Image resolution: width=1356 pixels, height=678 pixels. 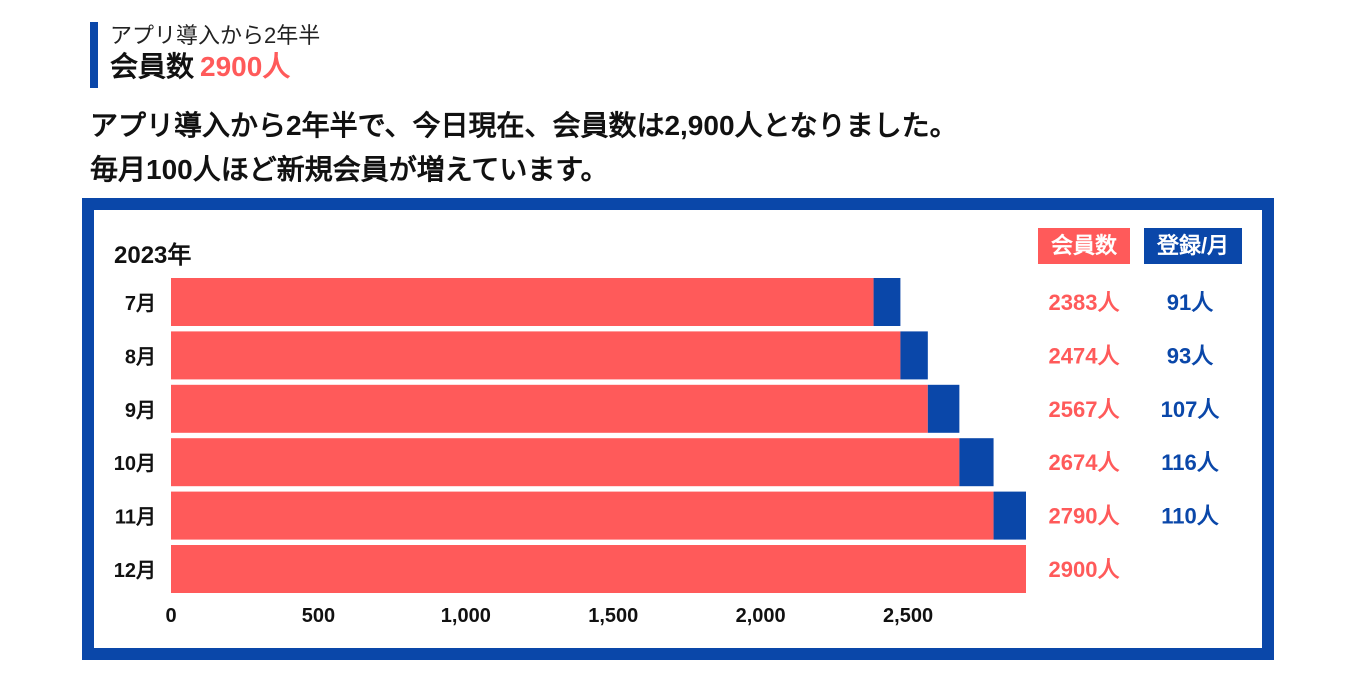 What do you see at coordinates (1084, 355) in the screenshot?
I see `member-count-label-2: 2474人` at bounding box center [1084, 355].